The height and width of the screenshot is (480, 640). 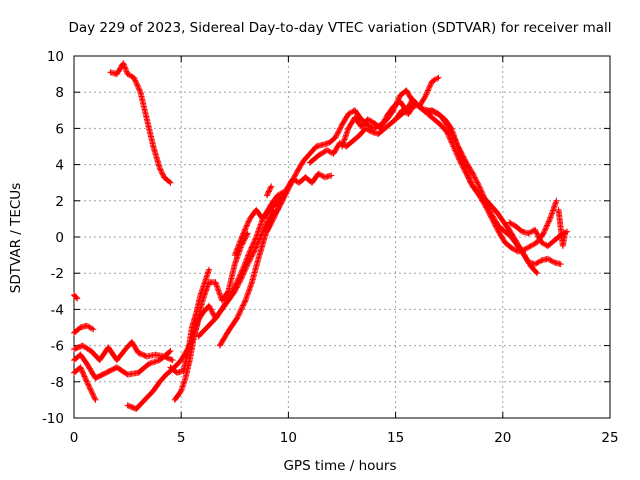 What do you see at coordinates (57, 274) in the screenshot?
I see `y-tick-label: -2` at bounding box center [57, 274].